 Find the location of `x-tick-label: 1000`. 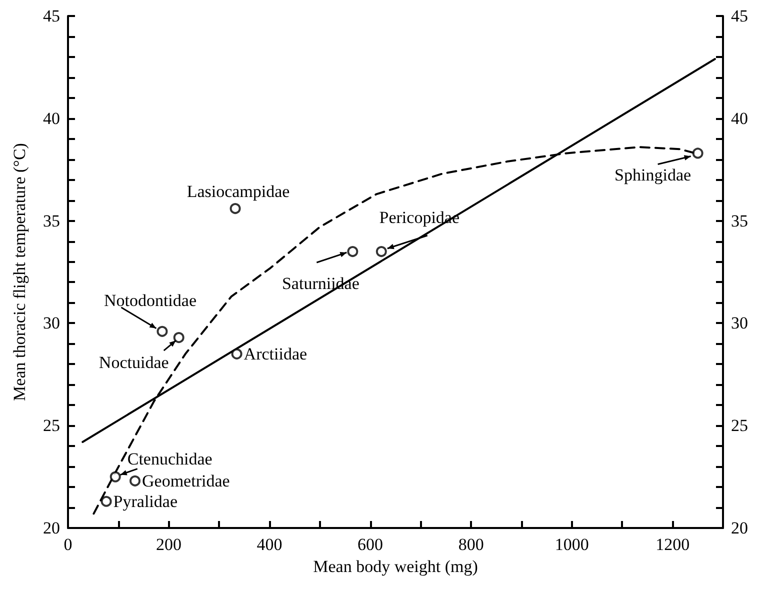

x-tick-label: 1000 is located at coordinates (571, 544).